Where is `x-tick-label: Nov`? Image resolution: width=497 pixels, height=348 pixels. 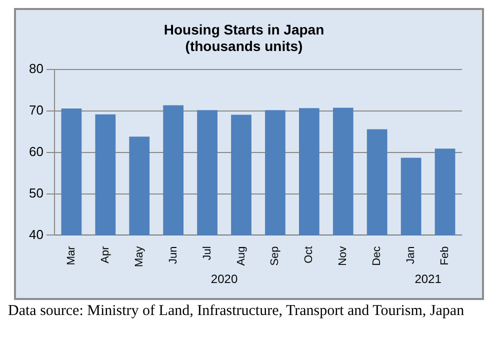 x-tick-label: Nov is located at coordinates (343, 256).